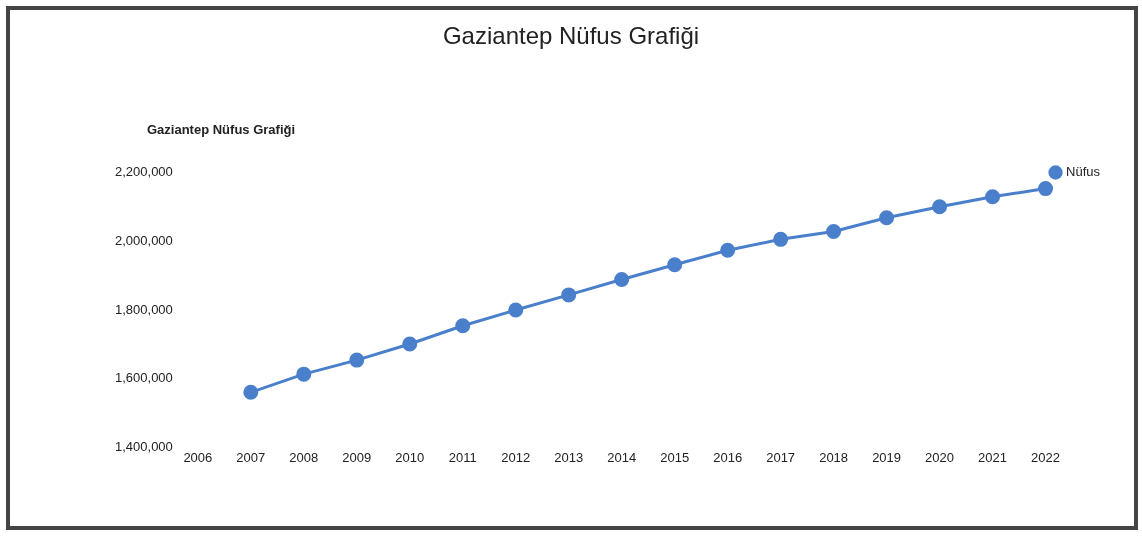 The image size is (1142, 539). Describe the element at coordinates (143, 378) in the screenshot. I see `y-tick-label: 1,600,000` at that location.